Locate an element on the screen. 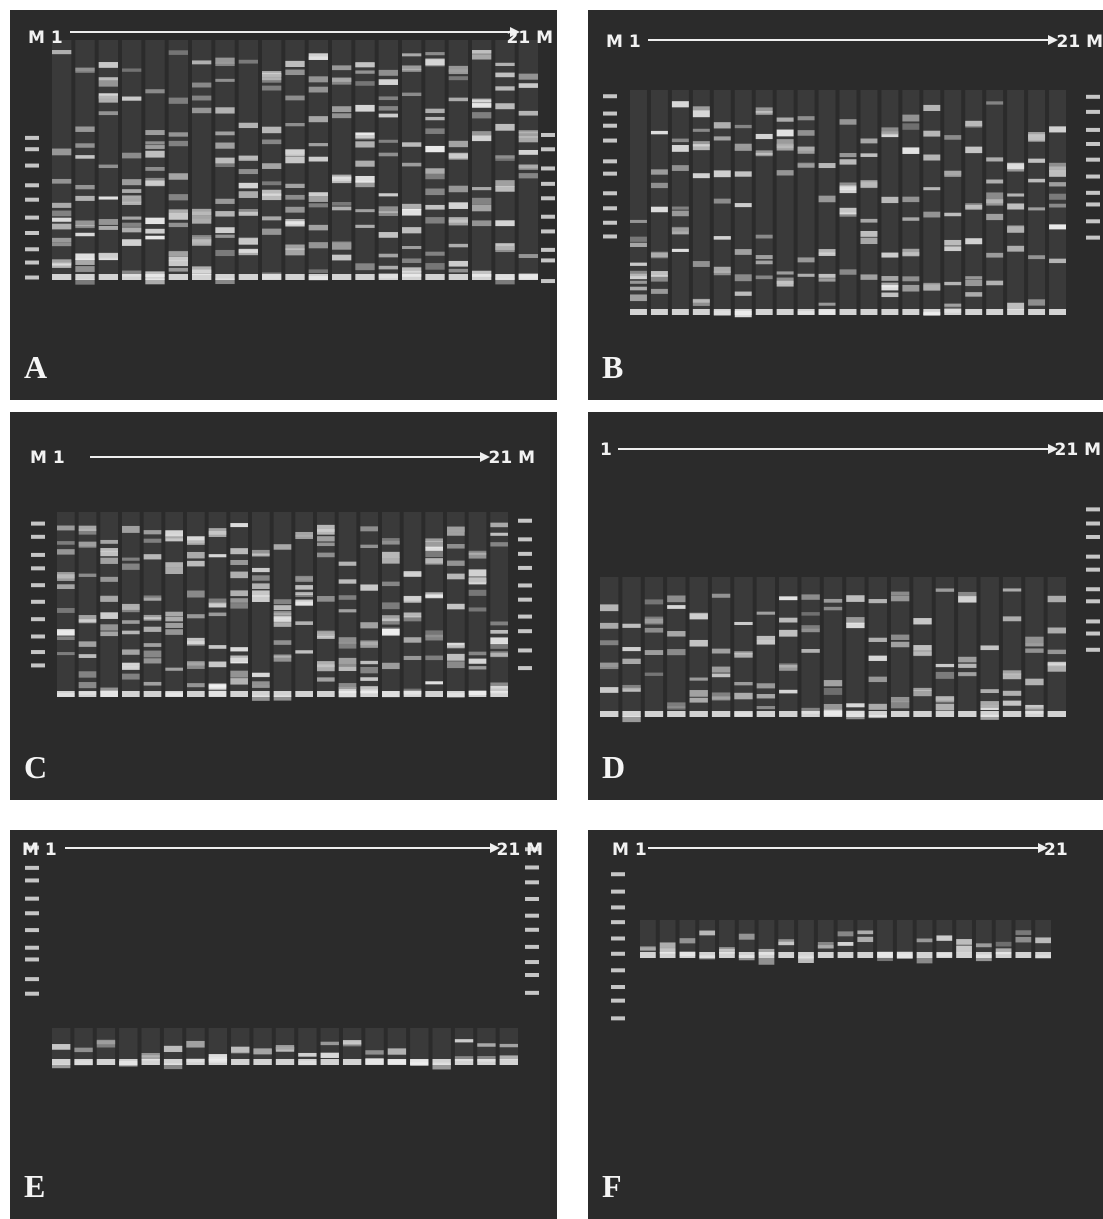 This screenshot has width=1103, height=1219. gel is located at coordinates (290, 156).